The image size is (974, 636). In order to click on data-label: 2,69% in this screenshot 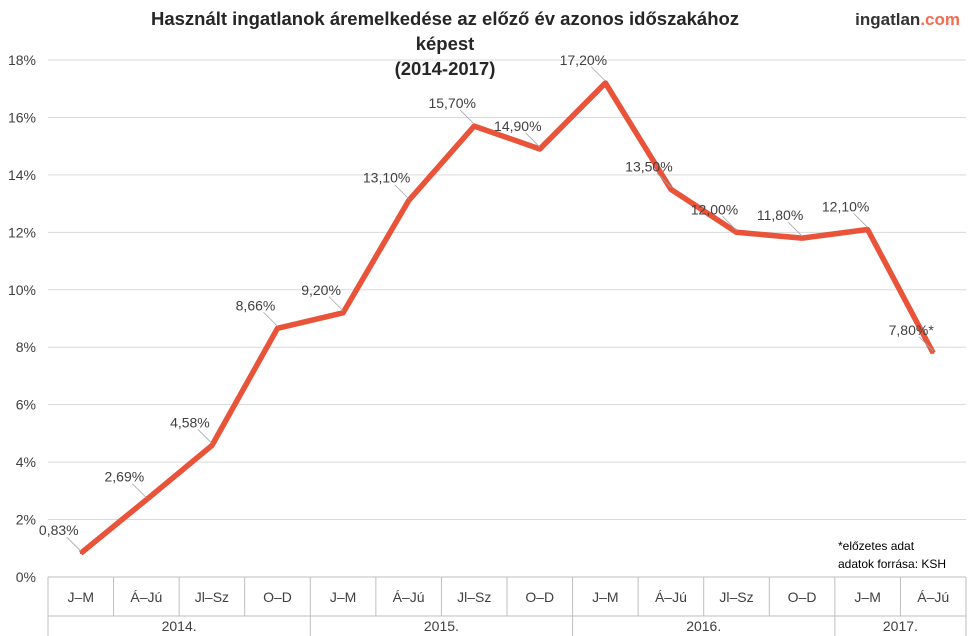, I will do `click(125, 477)`.